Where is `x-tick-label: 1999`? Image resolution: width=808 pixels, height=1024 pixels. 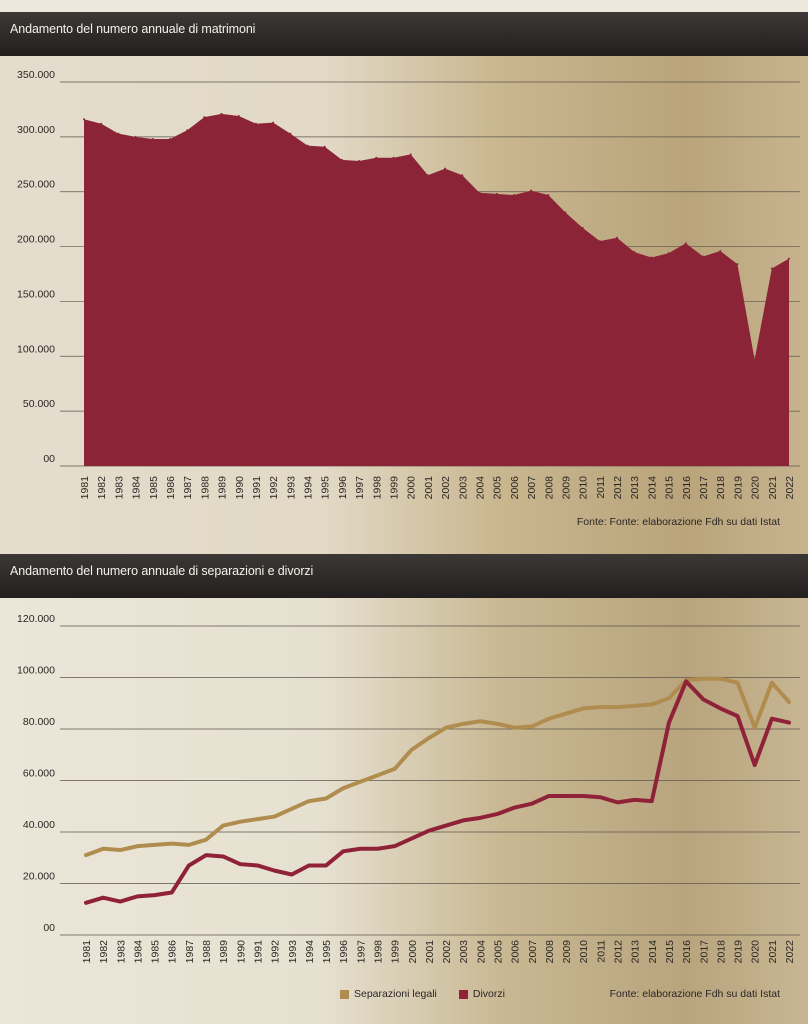
x-tick-label: 1999 is located at coordinates (396, 952).